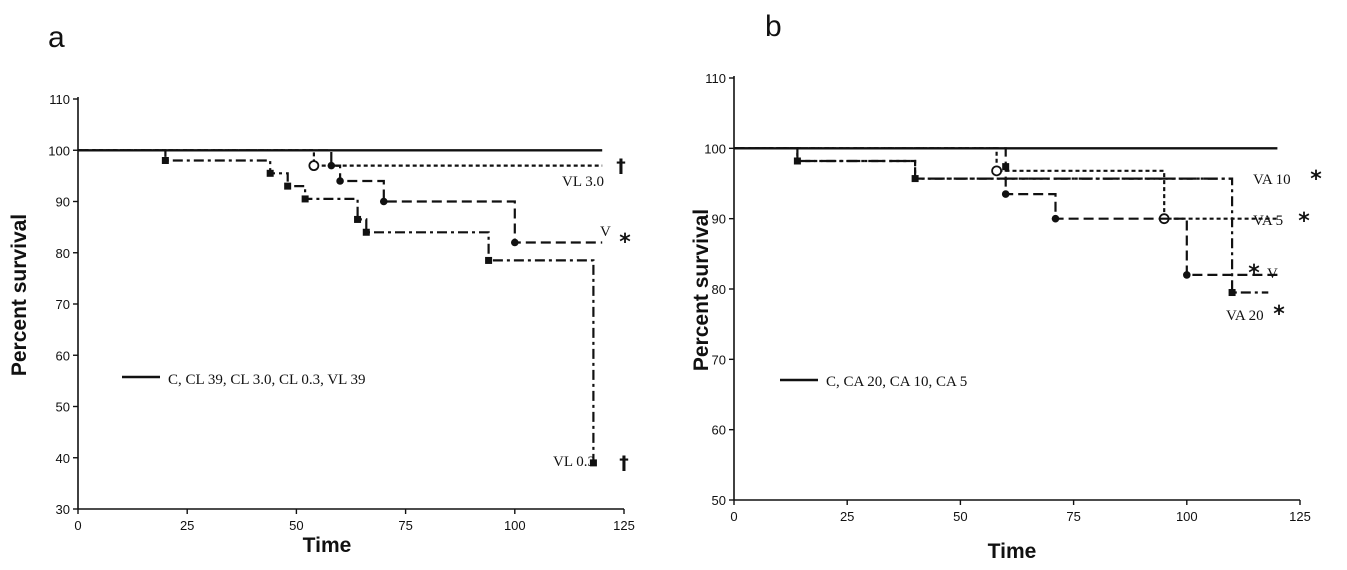  Describe the element at coordinates (327, 545) in the screenshot. I see `panel-a-x-axis-title: Time` at that location.